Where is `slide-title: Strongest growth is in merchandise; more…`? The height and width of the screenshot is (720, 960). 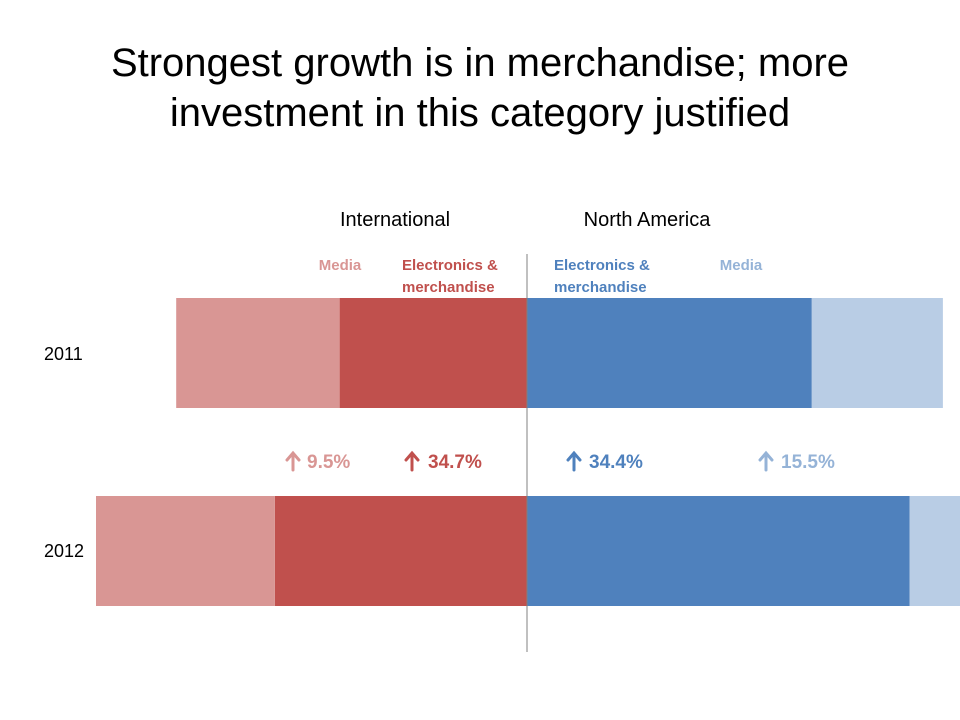 slide-title: Strongest growth is in merchandise; more… is located at coordinates (480, 88).